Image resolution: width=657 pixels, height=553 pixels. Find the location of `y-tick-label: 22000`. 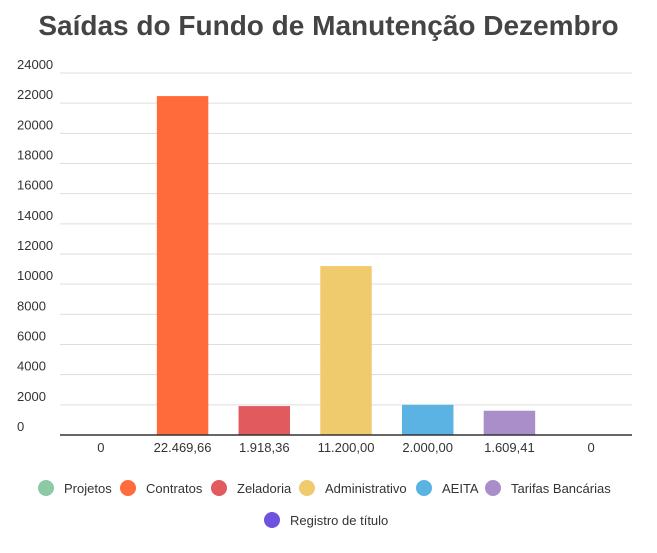

y-tick-label: 22000 is located at coordinates (35, 94).